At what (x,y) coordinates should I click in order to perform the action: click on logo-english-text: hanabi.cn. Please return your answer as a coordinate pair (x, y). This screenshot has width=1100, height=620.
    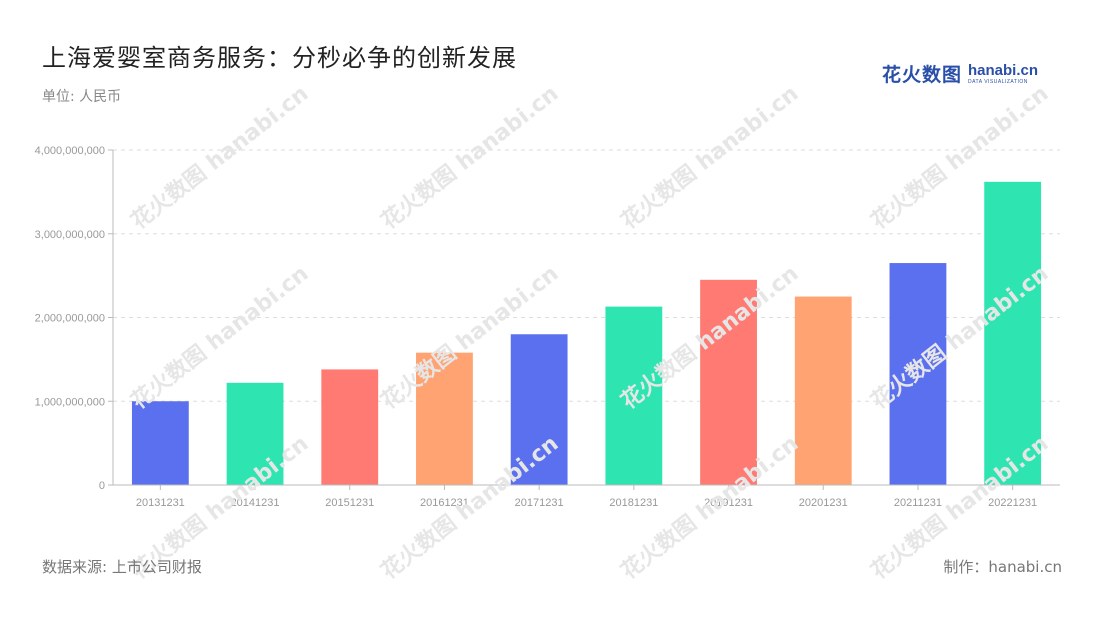
    Looking at the image, I should click on (1002, 70).